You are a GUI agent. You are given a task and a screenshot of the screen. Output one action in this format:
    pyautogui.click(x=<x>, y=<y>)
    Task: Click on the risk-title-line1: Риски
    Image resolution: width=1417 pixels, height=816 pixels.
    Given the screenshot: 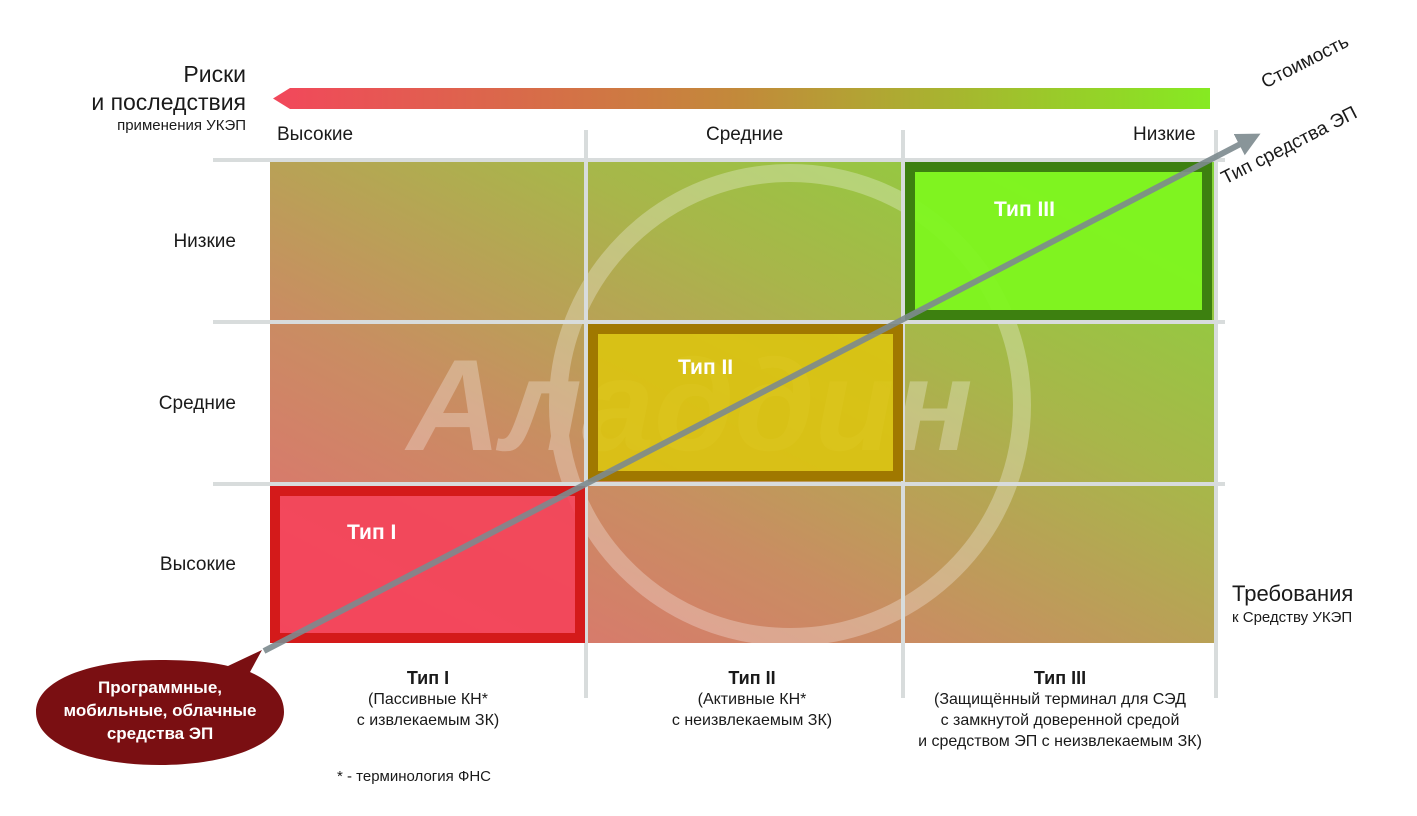 What is the action you would take?
    pyautogui.click(x=214, y=74)
    